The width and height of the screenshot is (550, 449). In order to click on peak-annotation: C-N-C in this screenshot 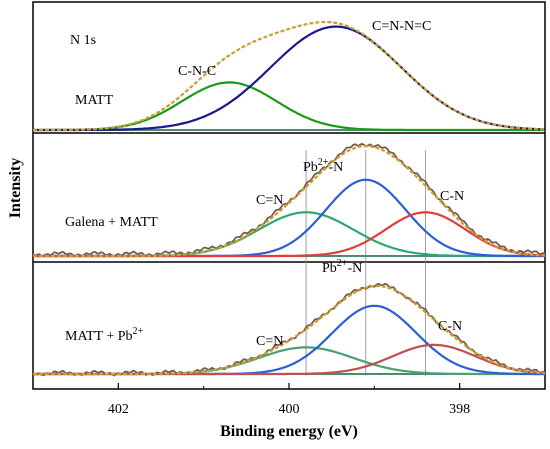, I will do `click(197, 71)`.